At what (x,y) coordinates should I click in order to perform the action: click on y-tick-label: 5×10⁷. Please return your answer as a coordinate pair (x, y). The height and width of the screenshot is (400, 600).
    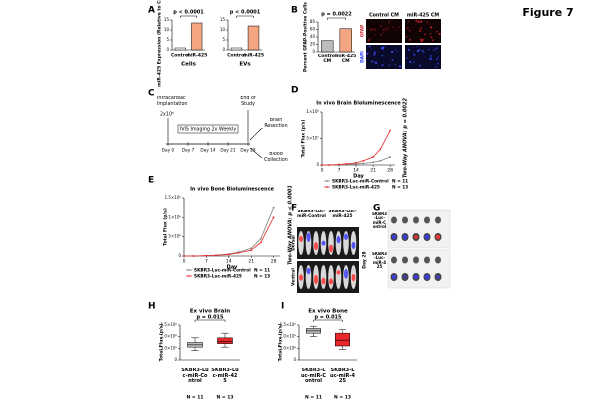
    Looking at the image, I should click on (312, 138).